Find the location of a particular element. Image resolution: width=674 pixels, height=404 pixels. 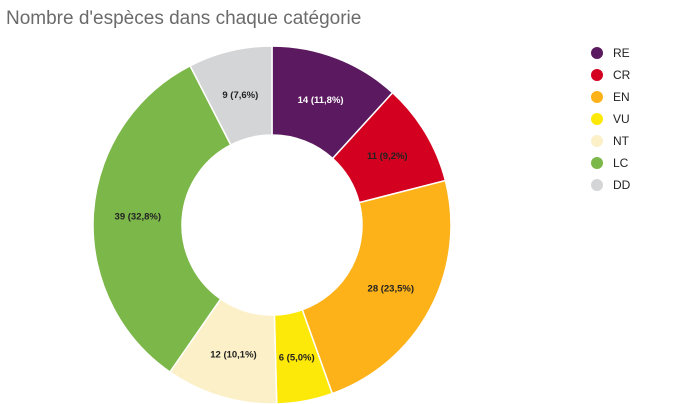

legend-item-en: EN is located at coordinates (610, 97).